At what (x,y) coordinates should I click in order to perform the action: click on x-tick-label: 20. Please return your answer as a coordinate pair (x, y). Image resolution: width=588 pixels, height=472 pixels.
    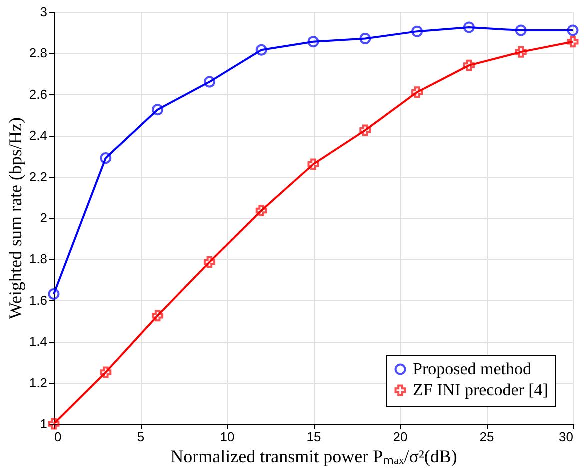
    Looking at the image, I should click on (400, 437).